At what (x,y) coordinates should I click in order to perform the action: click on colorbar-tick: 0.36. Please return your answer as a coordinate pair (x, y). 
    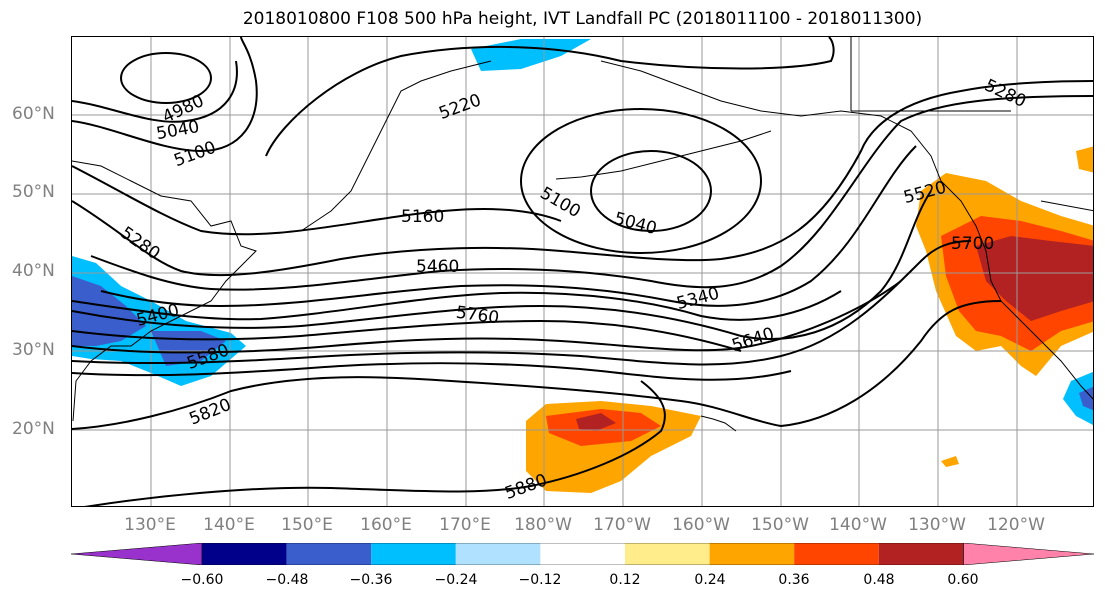
    Looking at the image, I should click on (794, 580).